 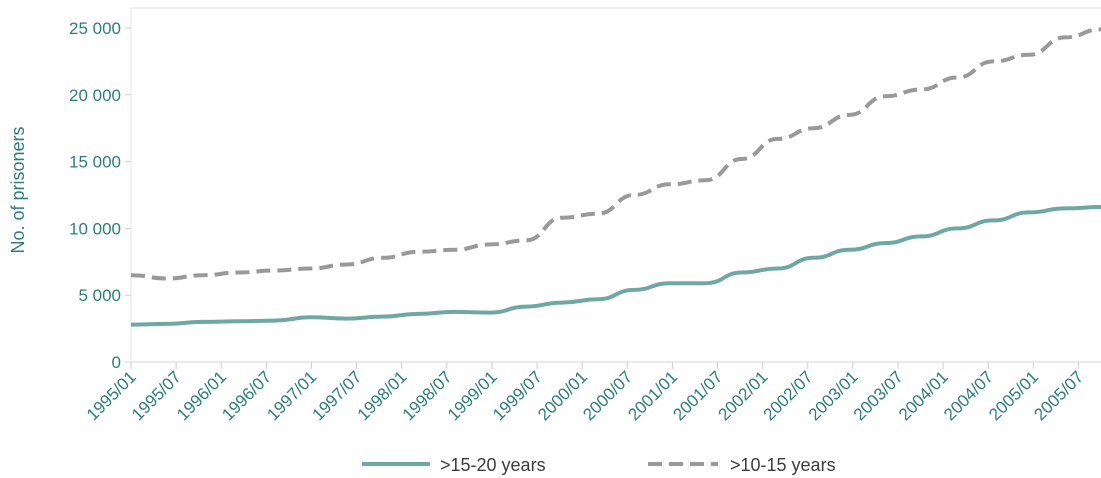 I want to click on x-tick-label: 2002/07, so click(x=788, y=395).